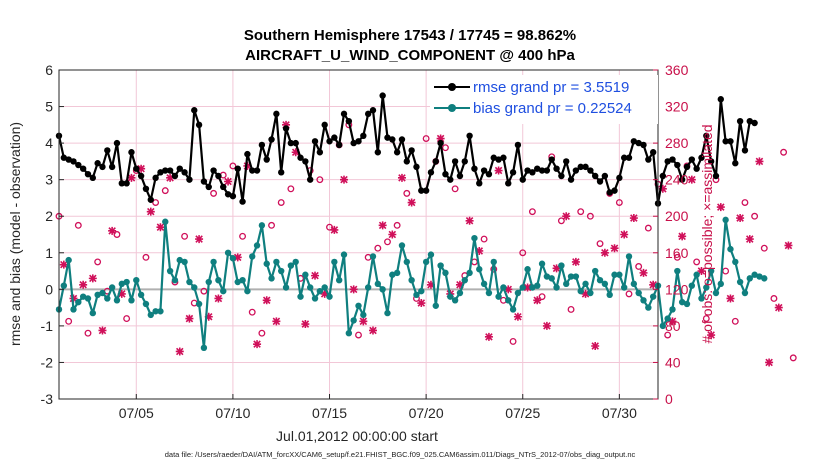  What do you see at coordinates (49, 180) in the screenshot?
I see `y-tick-label: 3` at bounding box center [49, 180].